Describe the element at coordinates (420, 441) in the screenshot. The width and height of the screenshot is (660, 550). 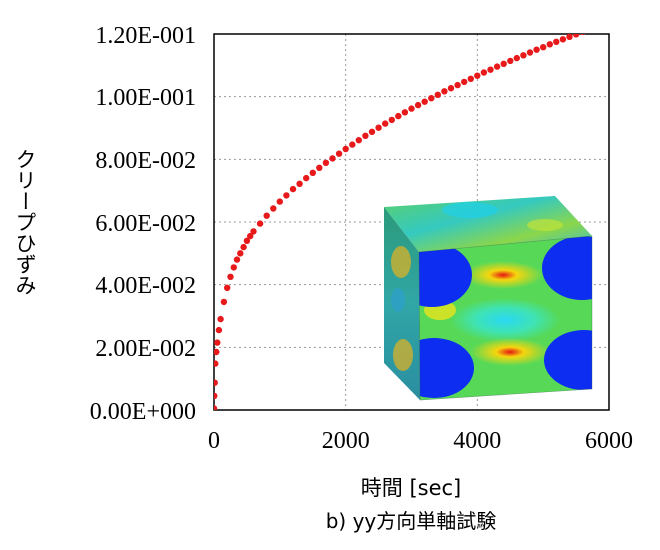
I see `x-tick-labels: 0 2000 4000 6000` at that location.